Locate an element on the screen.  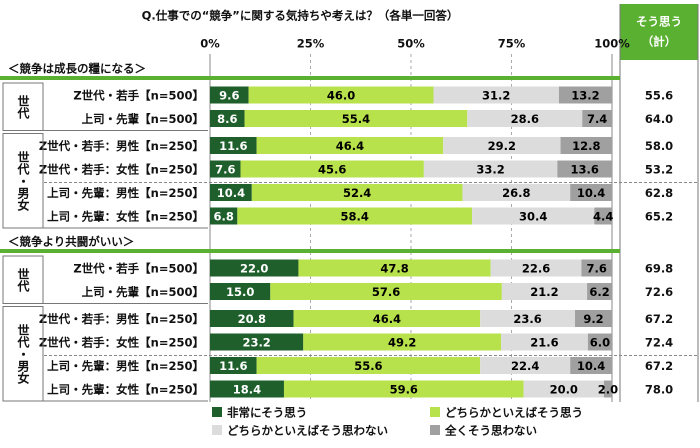
data-label: 45.6 is located at coordinates (332, 170).